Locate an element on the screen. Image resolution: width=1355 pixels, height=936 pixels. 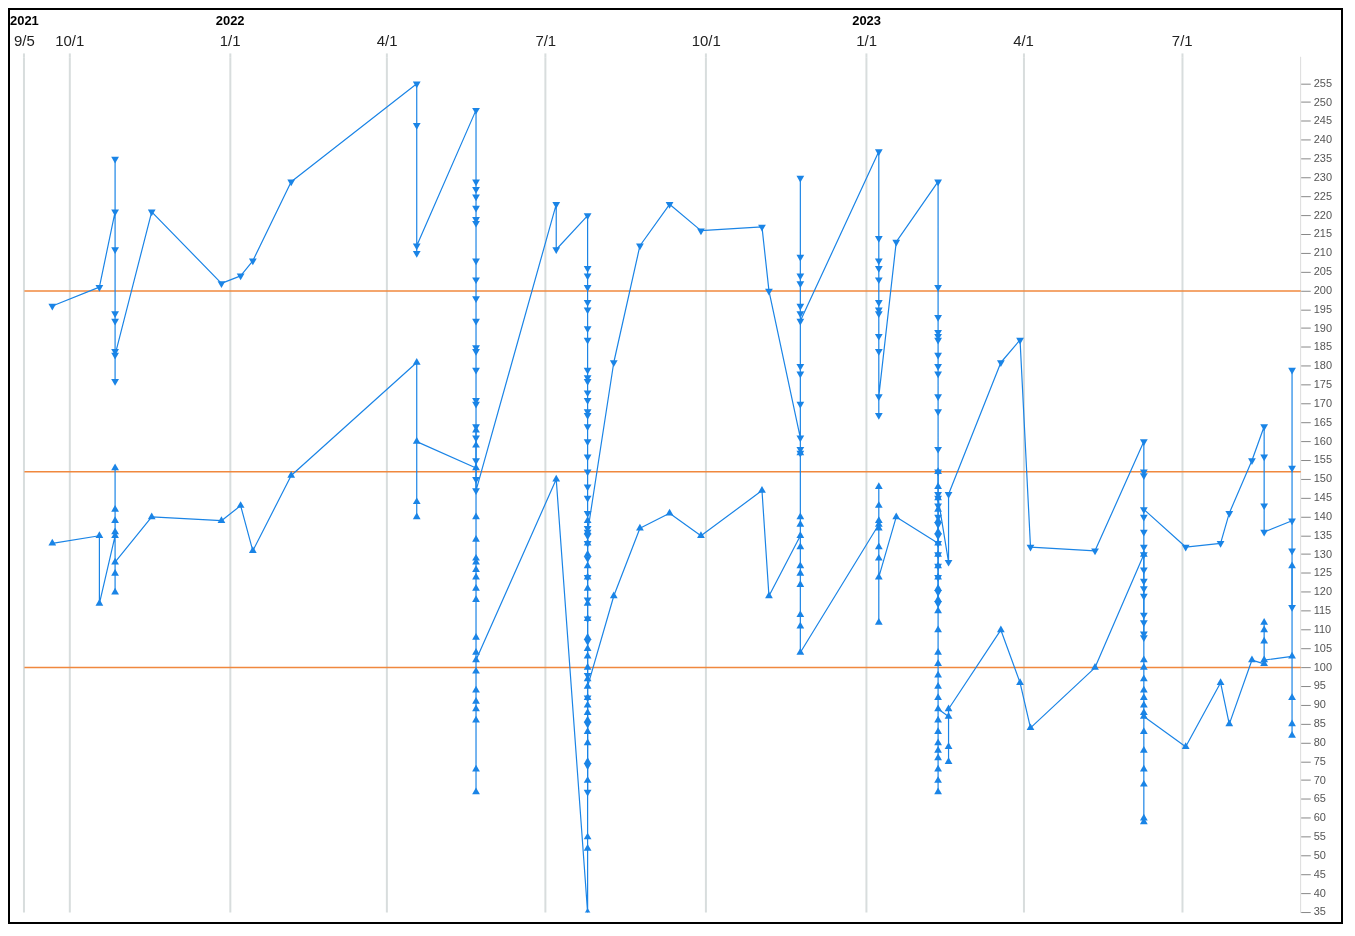
y-tick-label: 255 is located at coordinates (1322, 82).